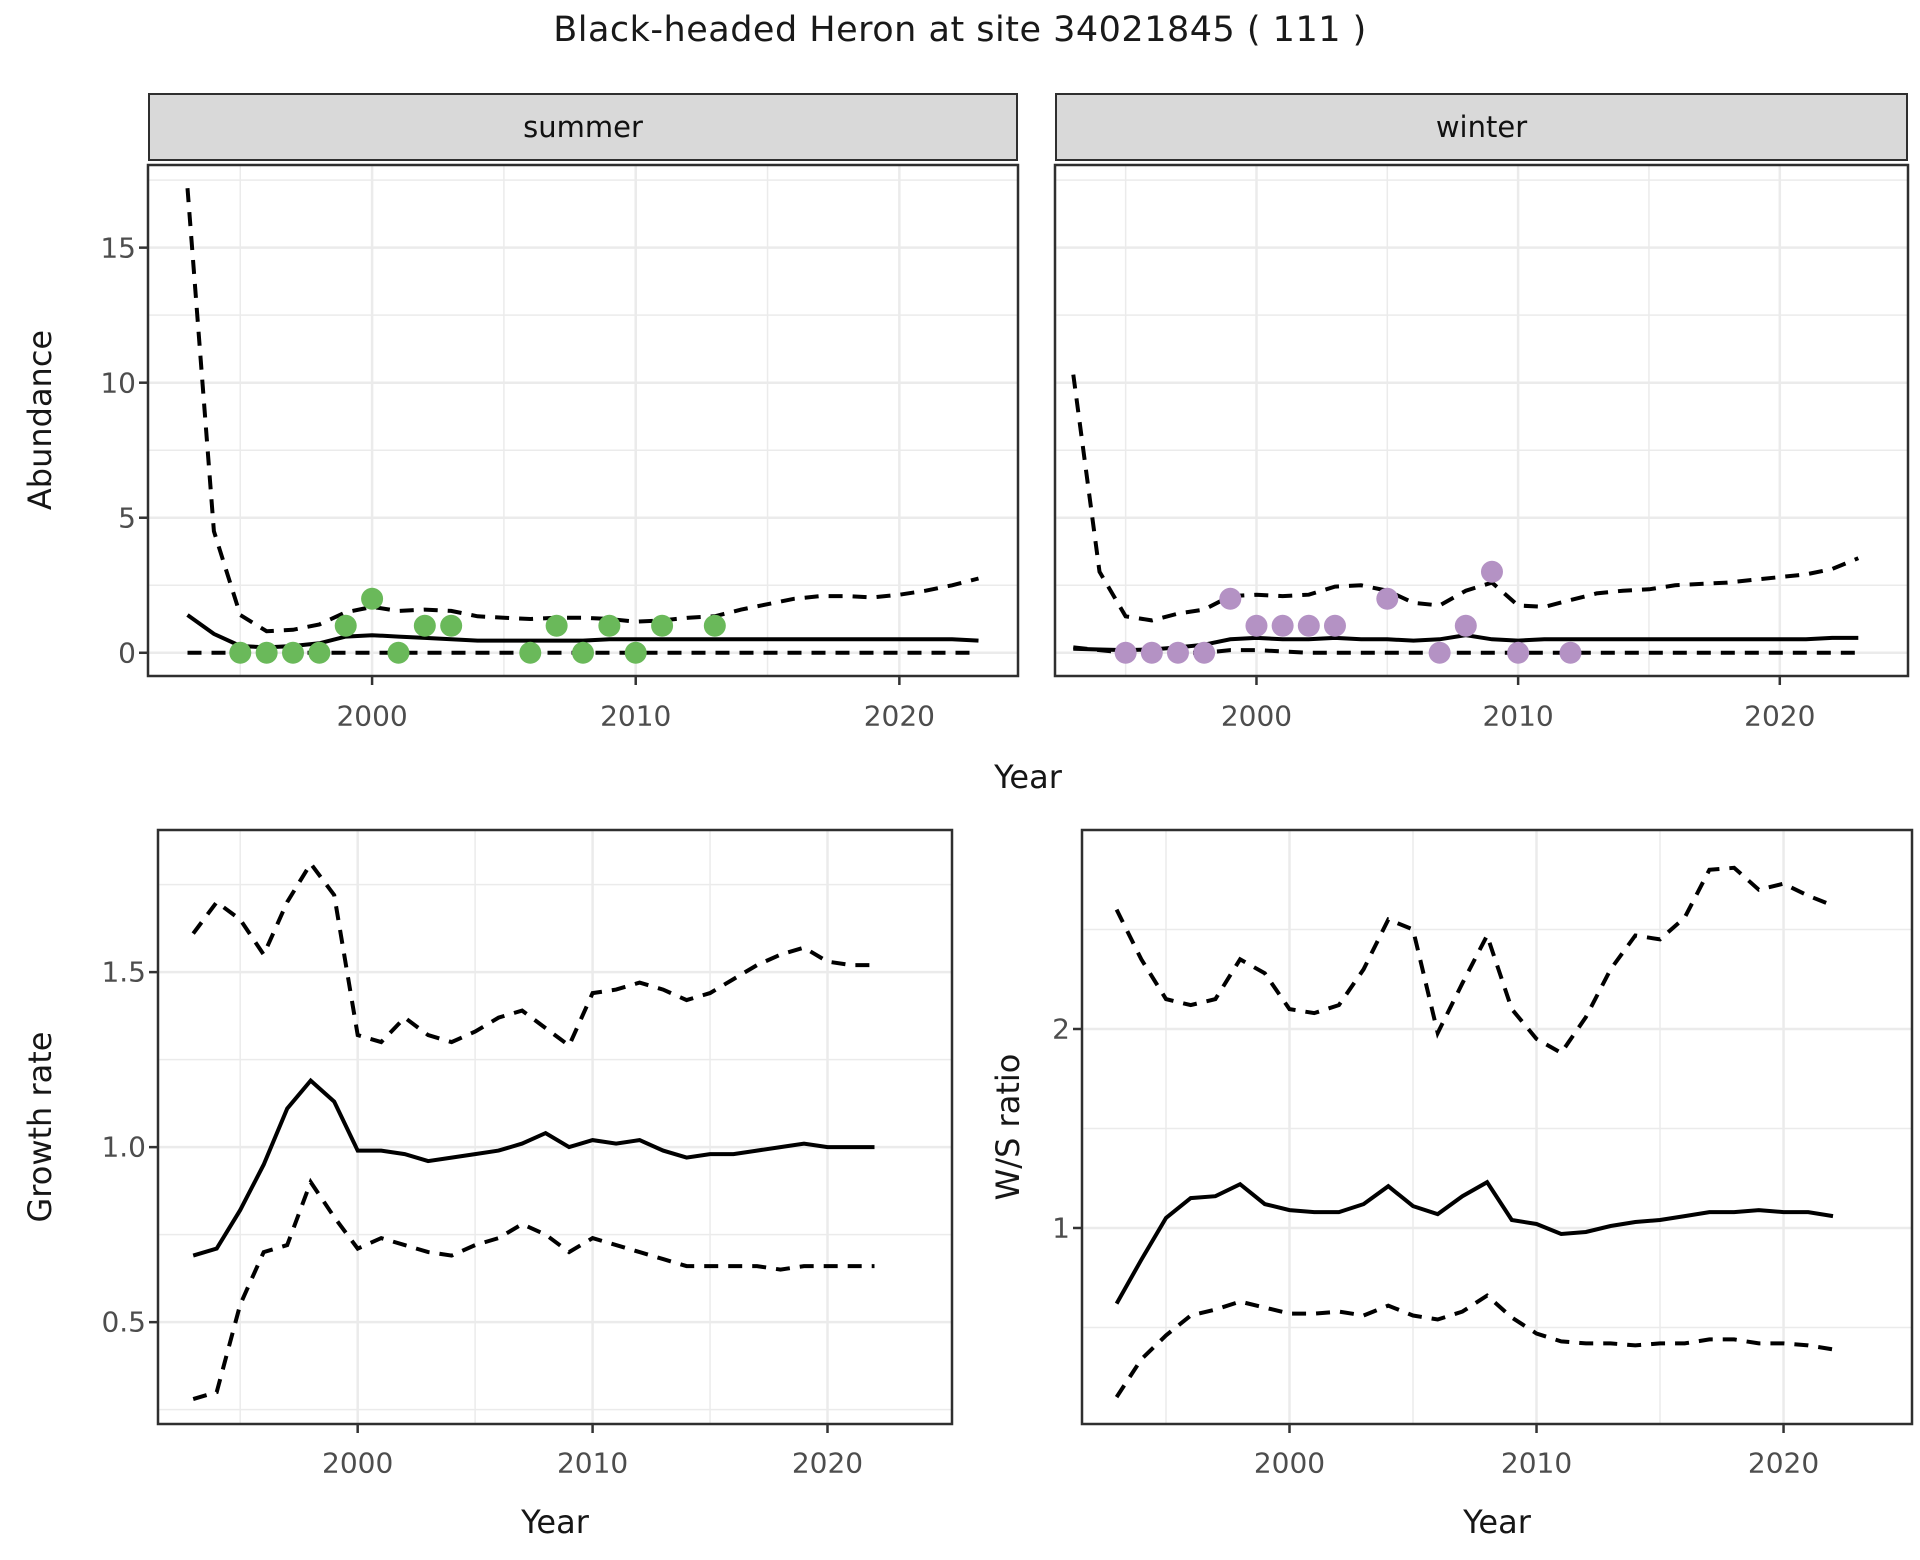  Describe the element at coordinates (1465, 498) in the screenshot. I see `series-abundance-winter-dashed` at that location.